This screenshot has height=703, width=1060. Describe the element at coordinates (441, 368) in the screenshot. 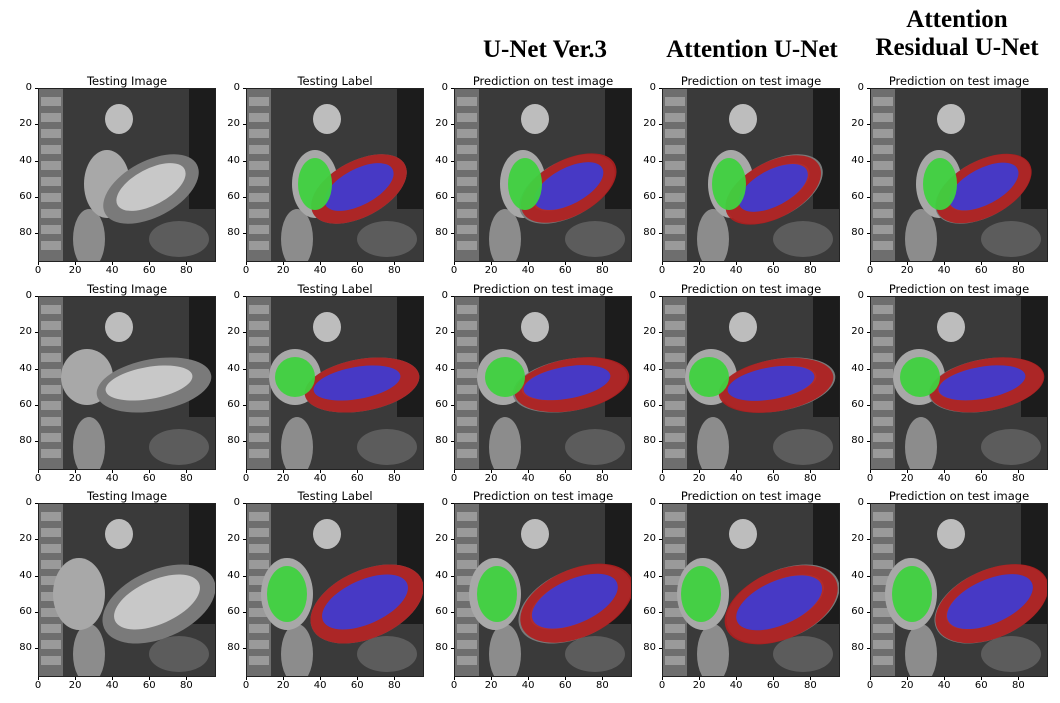

I see `y-tick-label: 40` at that location.